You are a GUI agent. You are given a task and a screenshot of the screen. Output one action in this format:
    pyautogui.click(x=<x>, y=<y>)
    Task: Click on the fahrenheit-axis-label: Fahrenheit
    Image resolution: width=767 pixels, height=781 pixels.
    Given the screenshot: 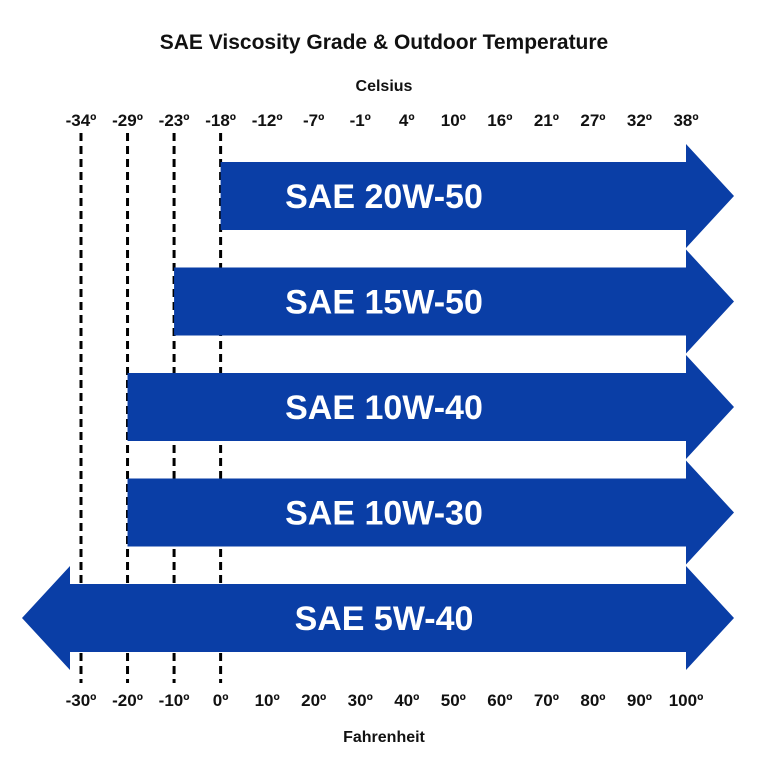 What is the action you would take?
    pyautogui.click(x=384, y=737)
    